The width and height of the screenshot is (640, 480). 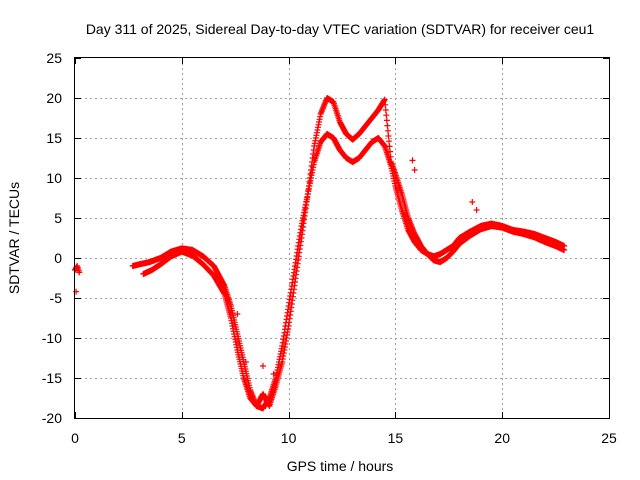 I want to click on y-tick-label: -20, so click(x=52, y=418).